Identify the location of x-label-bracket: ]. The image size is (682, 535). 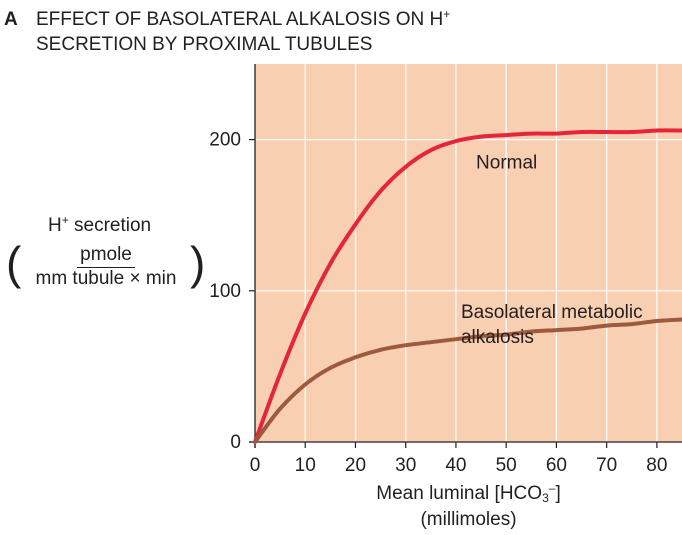
(558, 493).